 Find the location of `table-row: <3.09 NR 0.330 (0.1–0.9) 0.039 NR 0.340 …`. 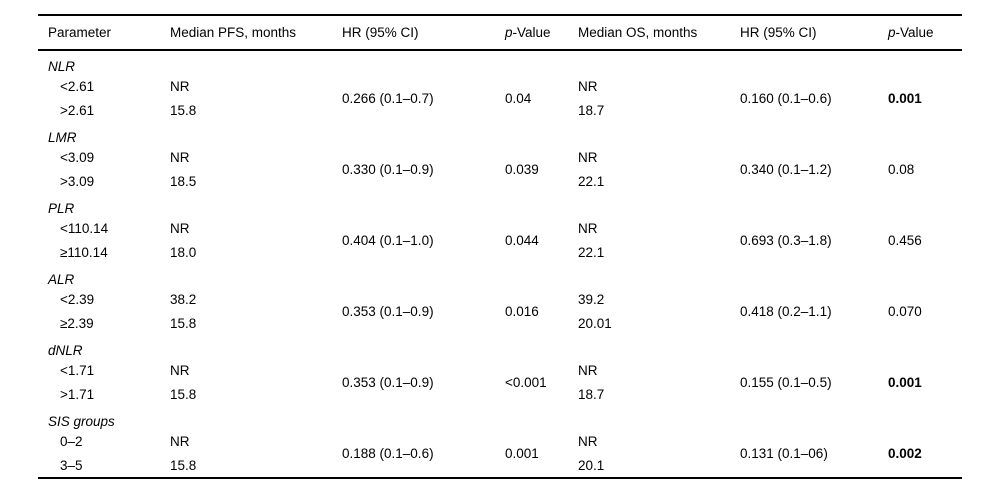

table-row: <3.09 NR 0.330 (0.1–0.9) 0.039 NR 0.340 … is located at coordinates (500, 161).